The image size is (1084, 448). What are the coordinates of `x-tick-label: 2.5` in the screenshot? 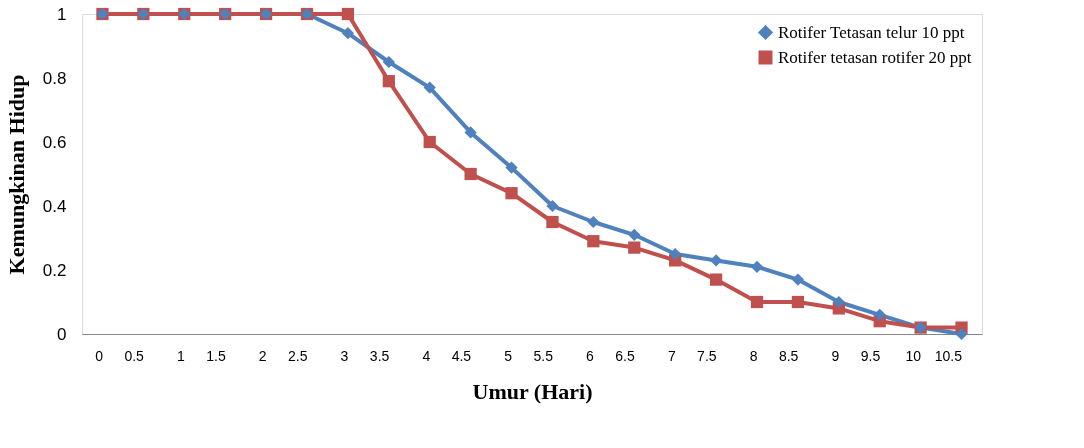 It's located at (298, 355).